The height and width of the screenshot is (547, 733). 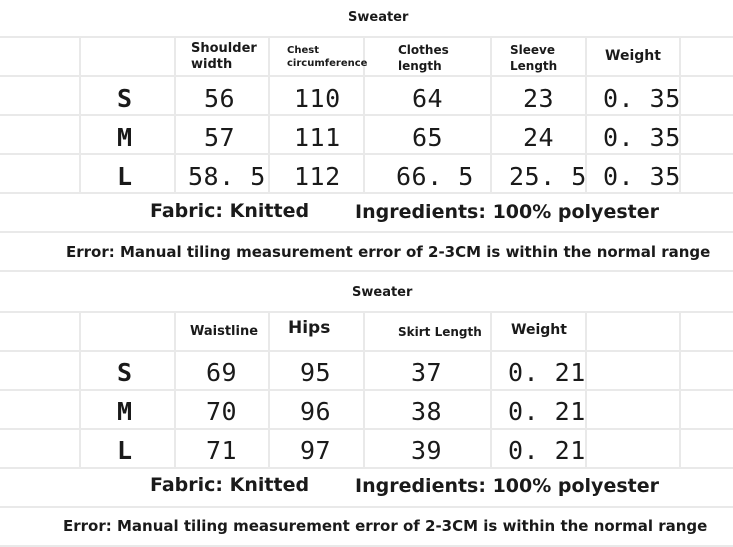 I want to click on table-cell: 56, so click(x=220, y=98).